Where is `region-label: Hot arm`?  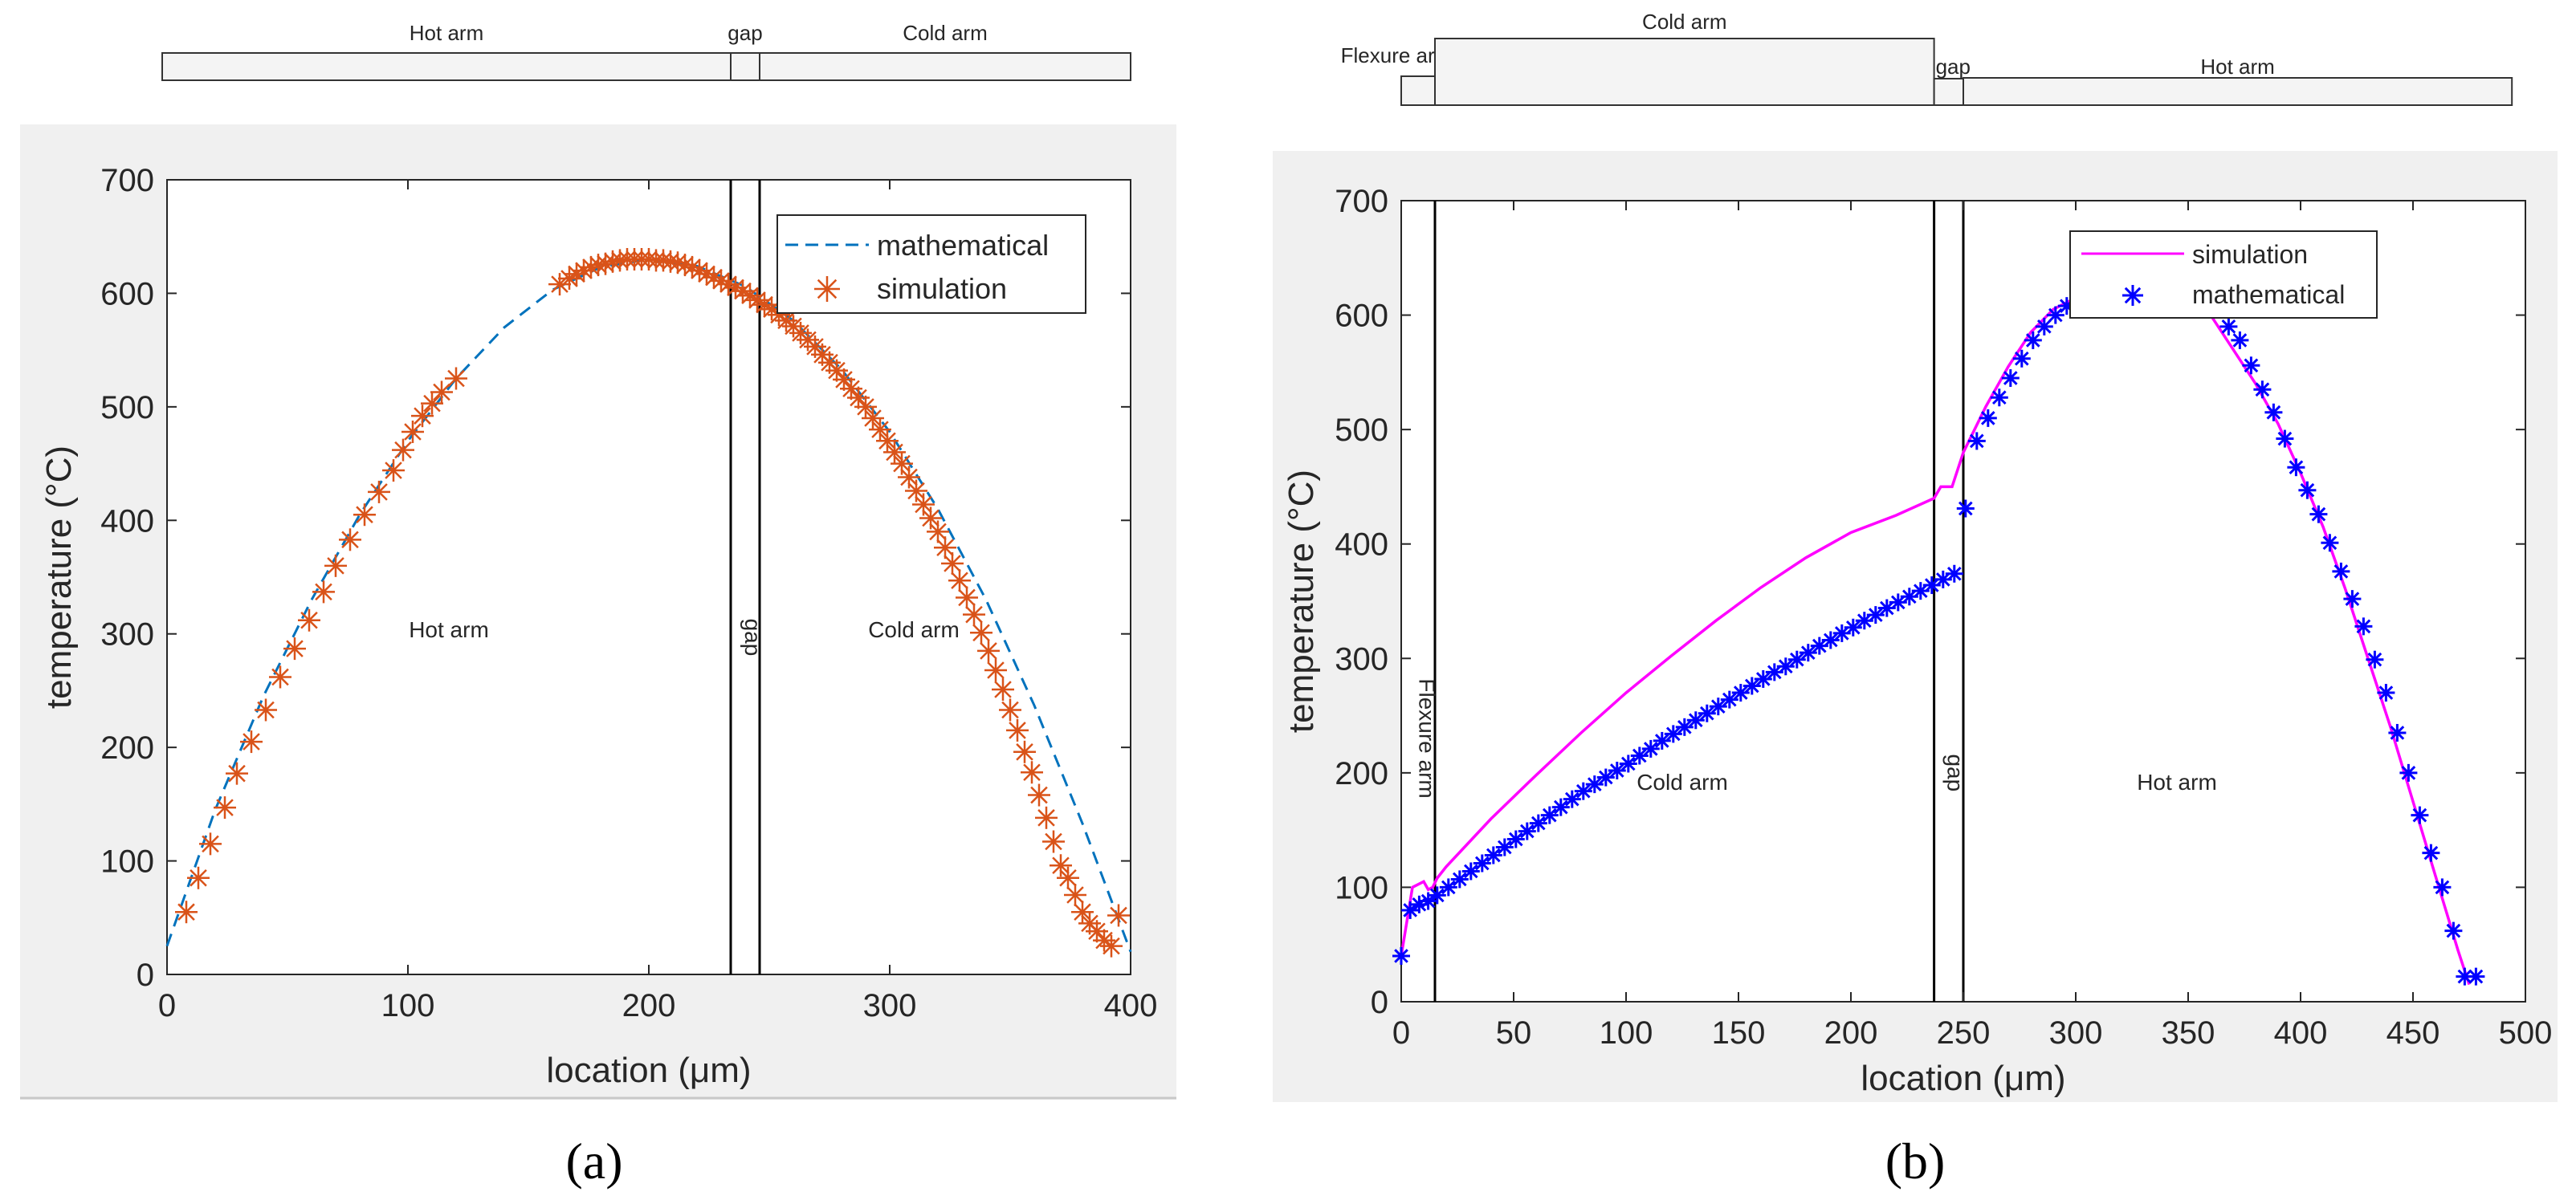 region-label: Hot arm is located at coordinates (449, 629).